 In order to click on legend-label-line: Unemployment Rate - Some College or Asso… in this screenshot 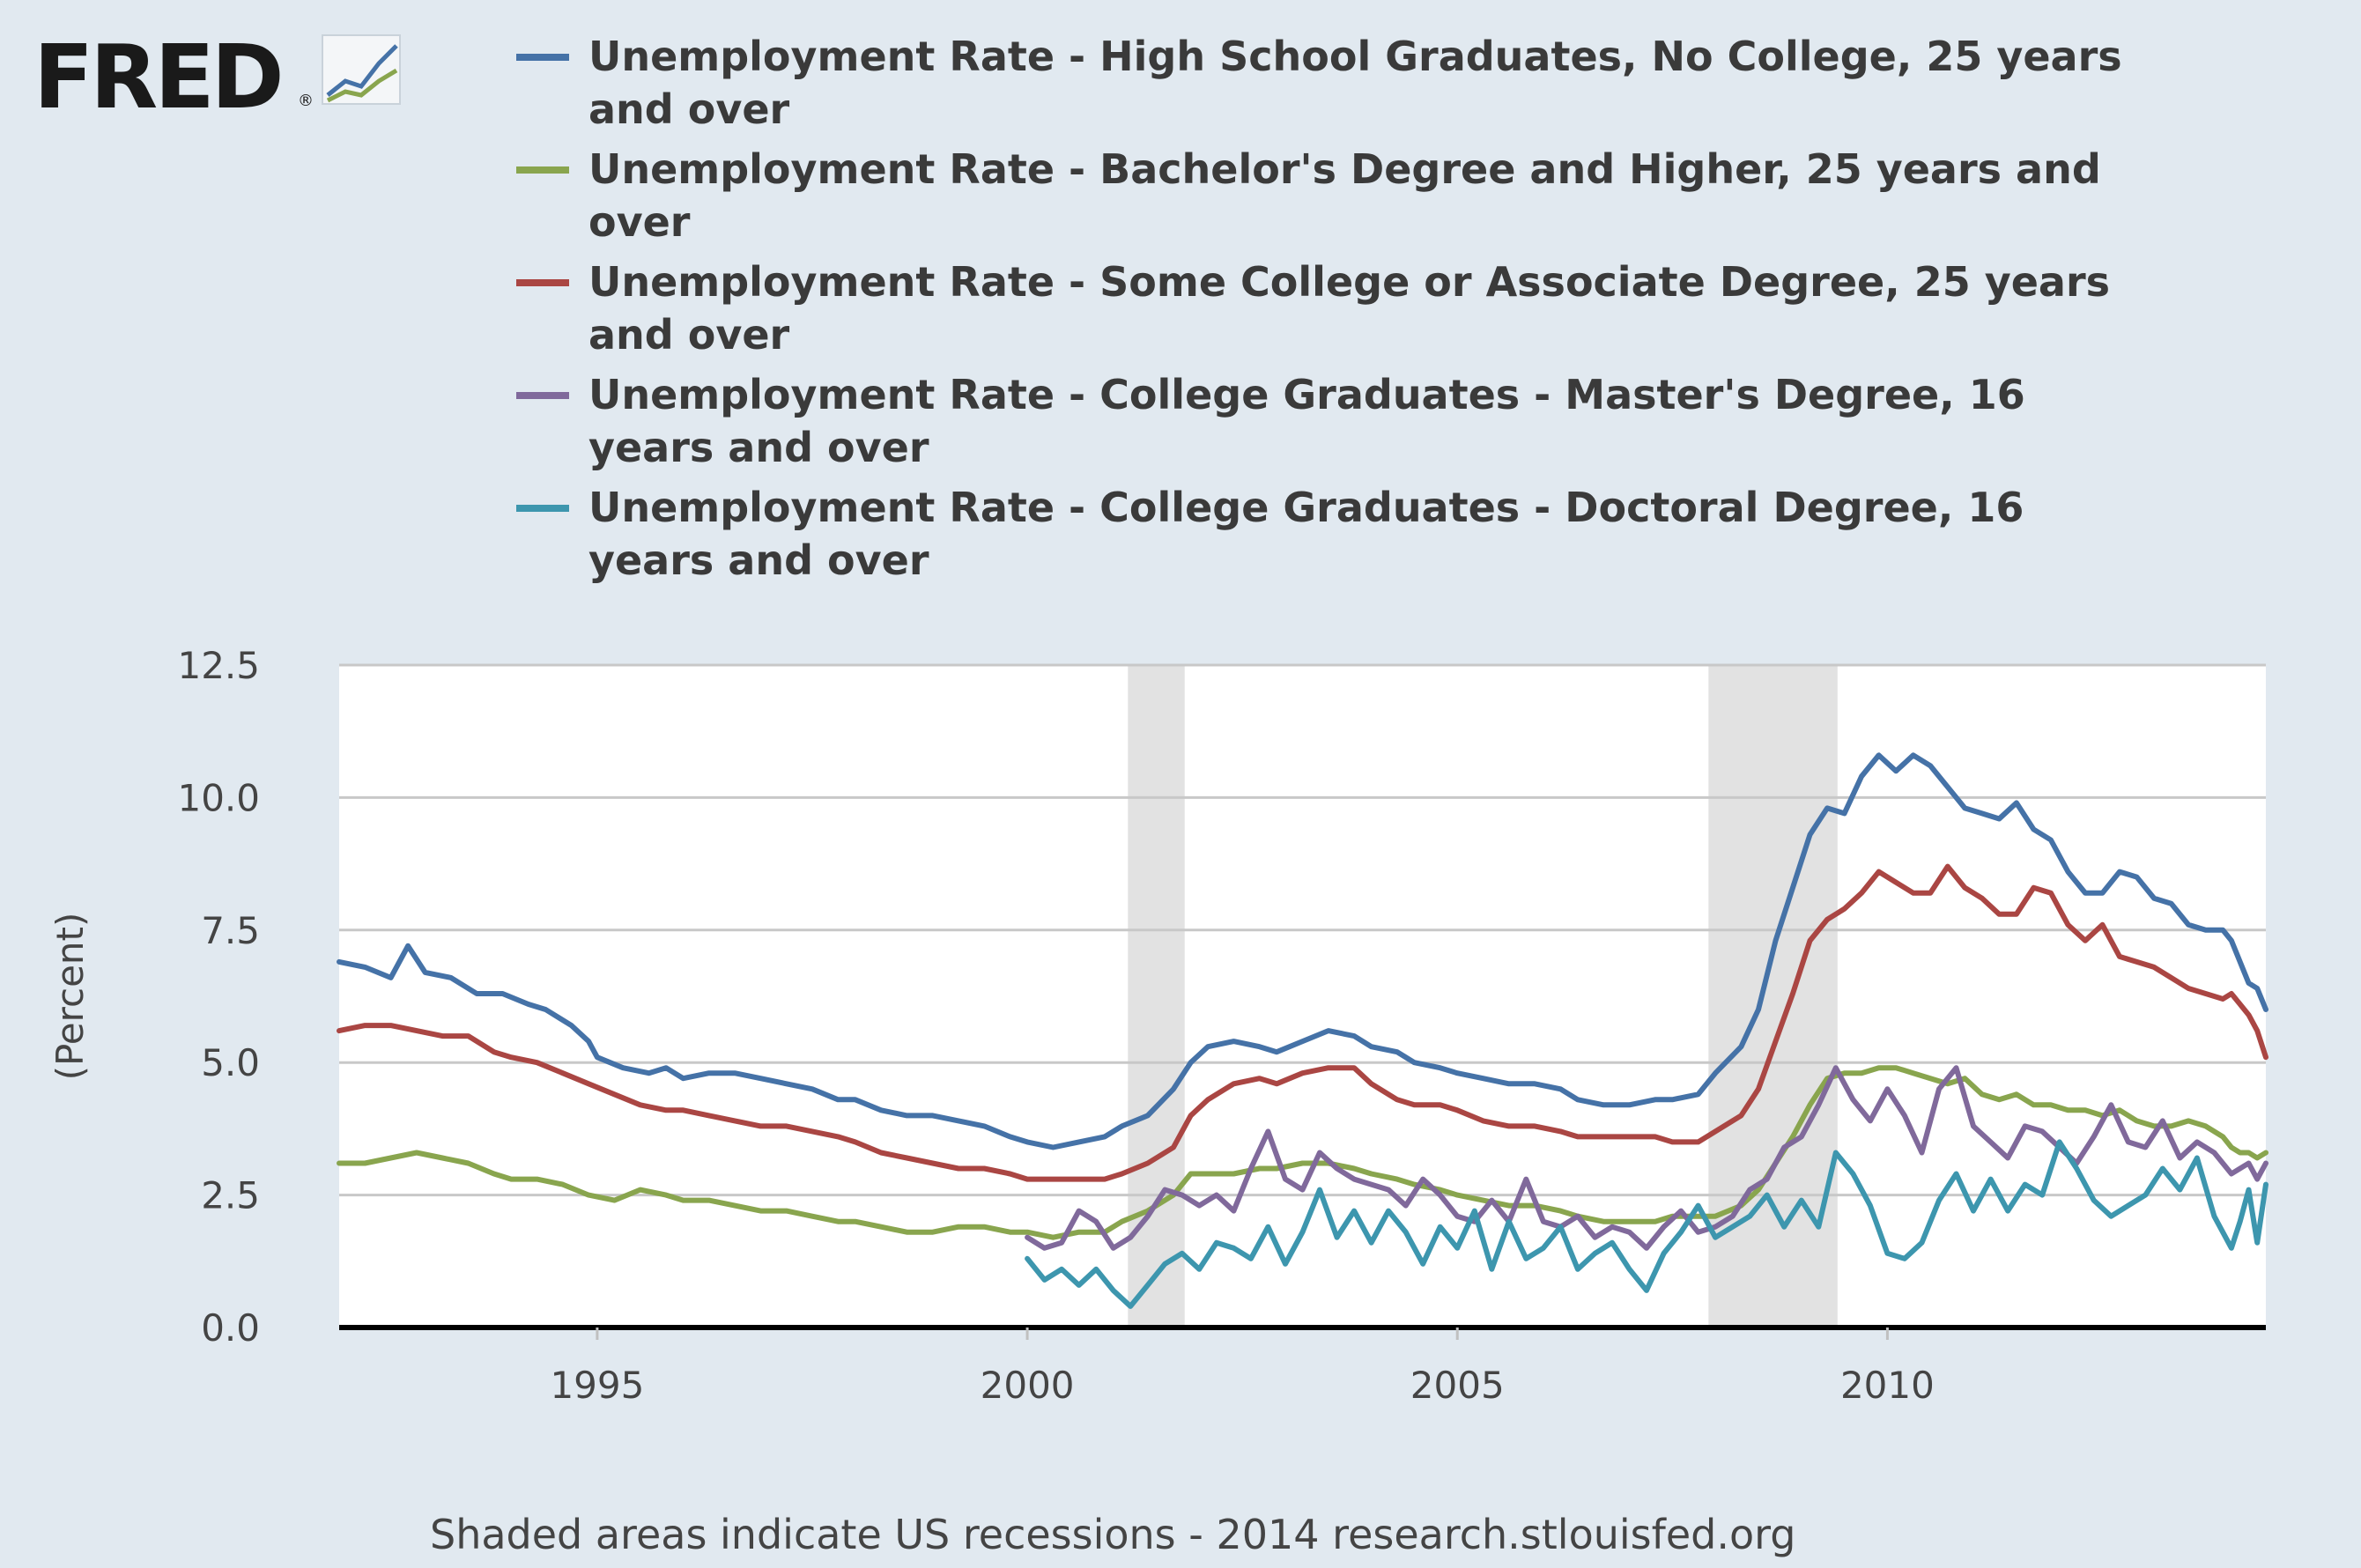, I will do `click(1349, 282)`.